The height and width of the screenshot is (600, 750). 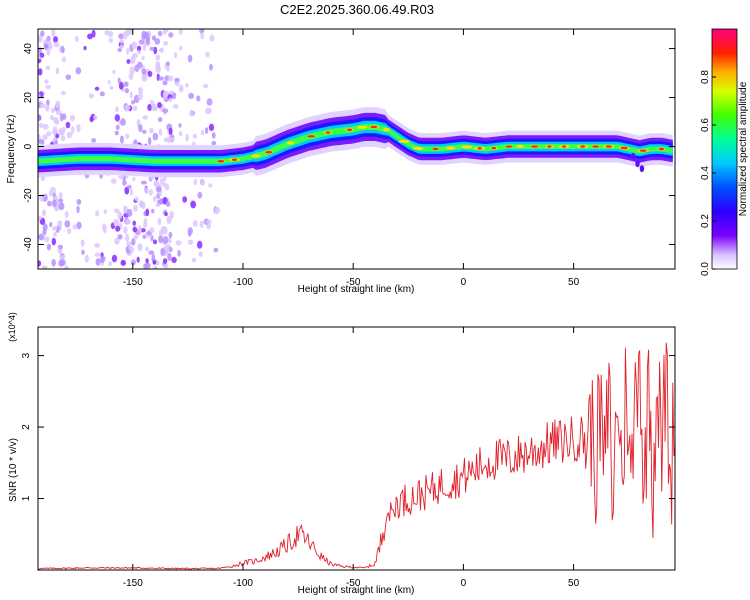 I want to click on snr-y-multiplier: (x10^4), so click(x=12, y=327).